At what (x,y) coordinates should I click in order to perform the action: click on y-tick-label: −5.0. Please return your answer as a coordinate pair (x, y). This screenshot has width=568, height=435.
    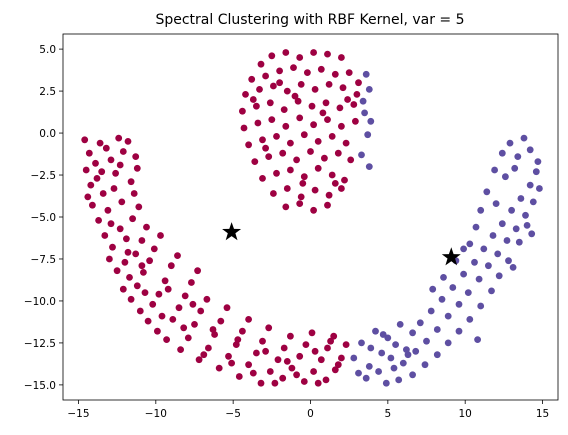
    Looking at the image, I should click on (44, 218).